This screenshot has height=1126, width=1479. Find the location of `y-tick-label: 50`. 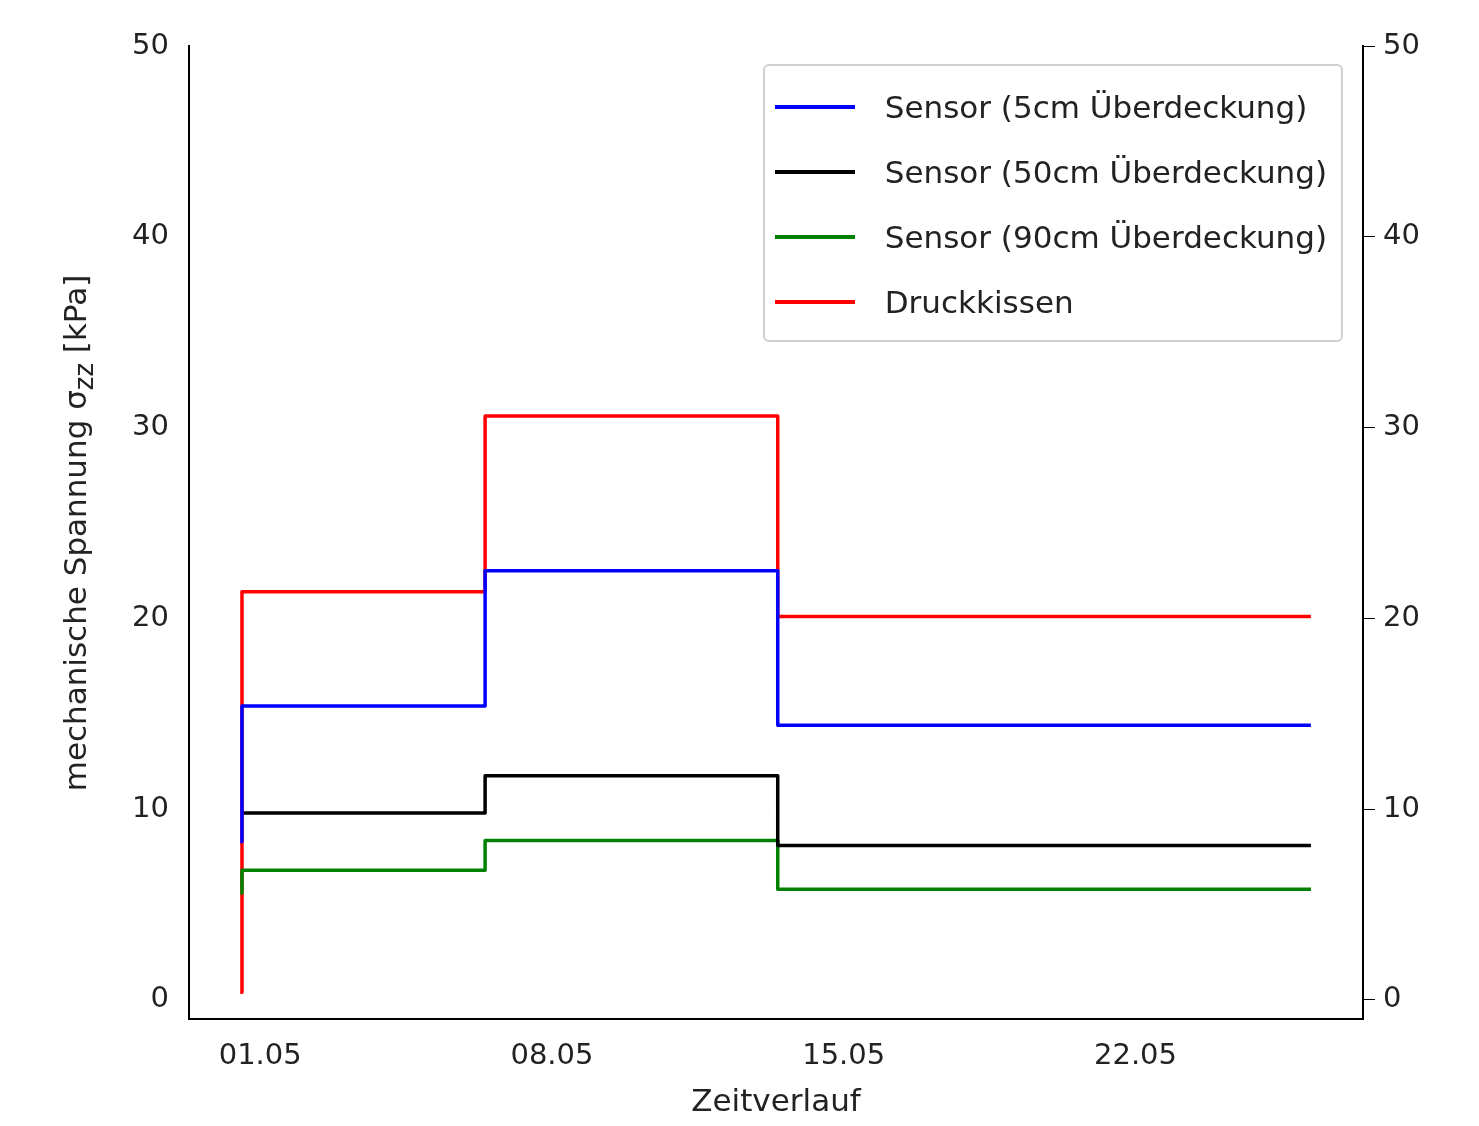

y-tick-label: 50 is located at coordinates (150, 43).